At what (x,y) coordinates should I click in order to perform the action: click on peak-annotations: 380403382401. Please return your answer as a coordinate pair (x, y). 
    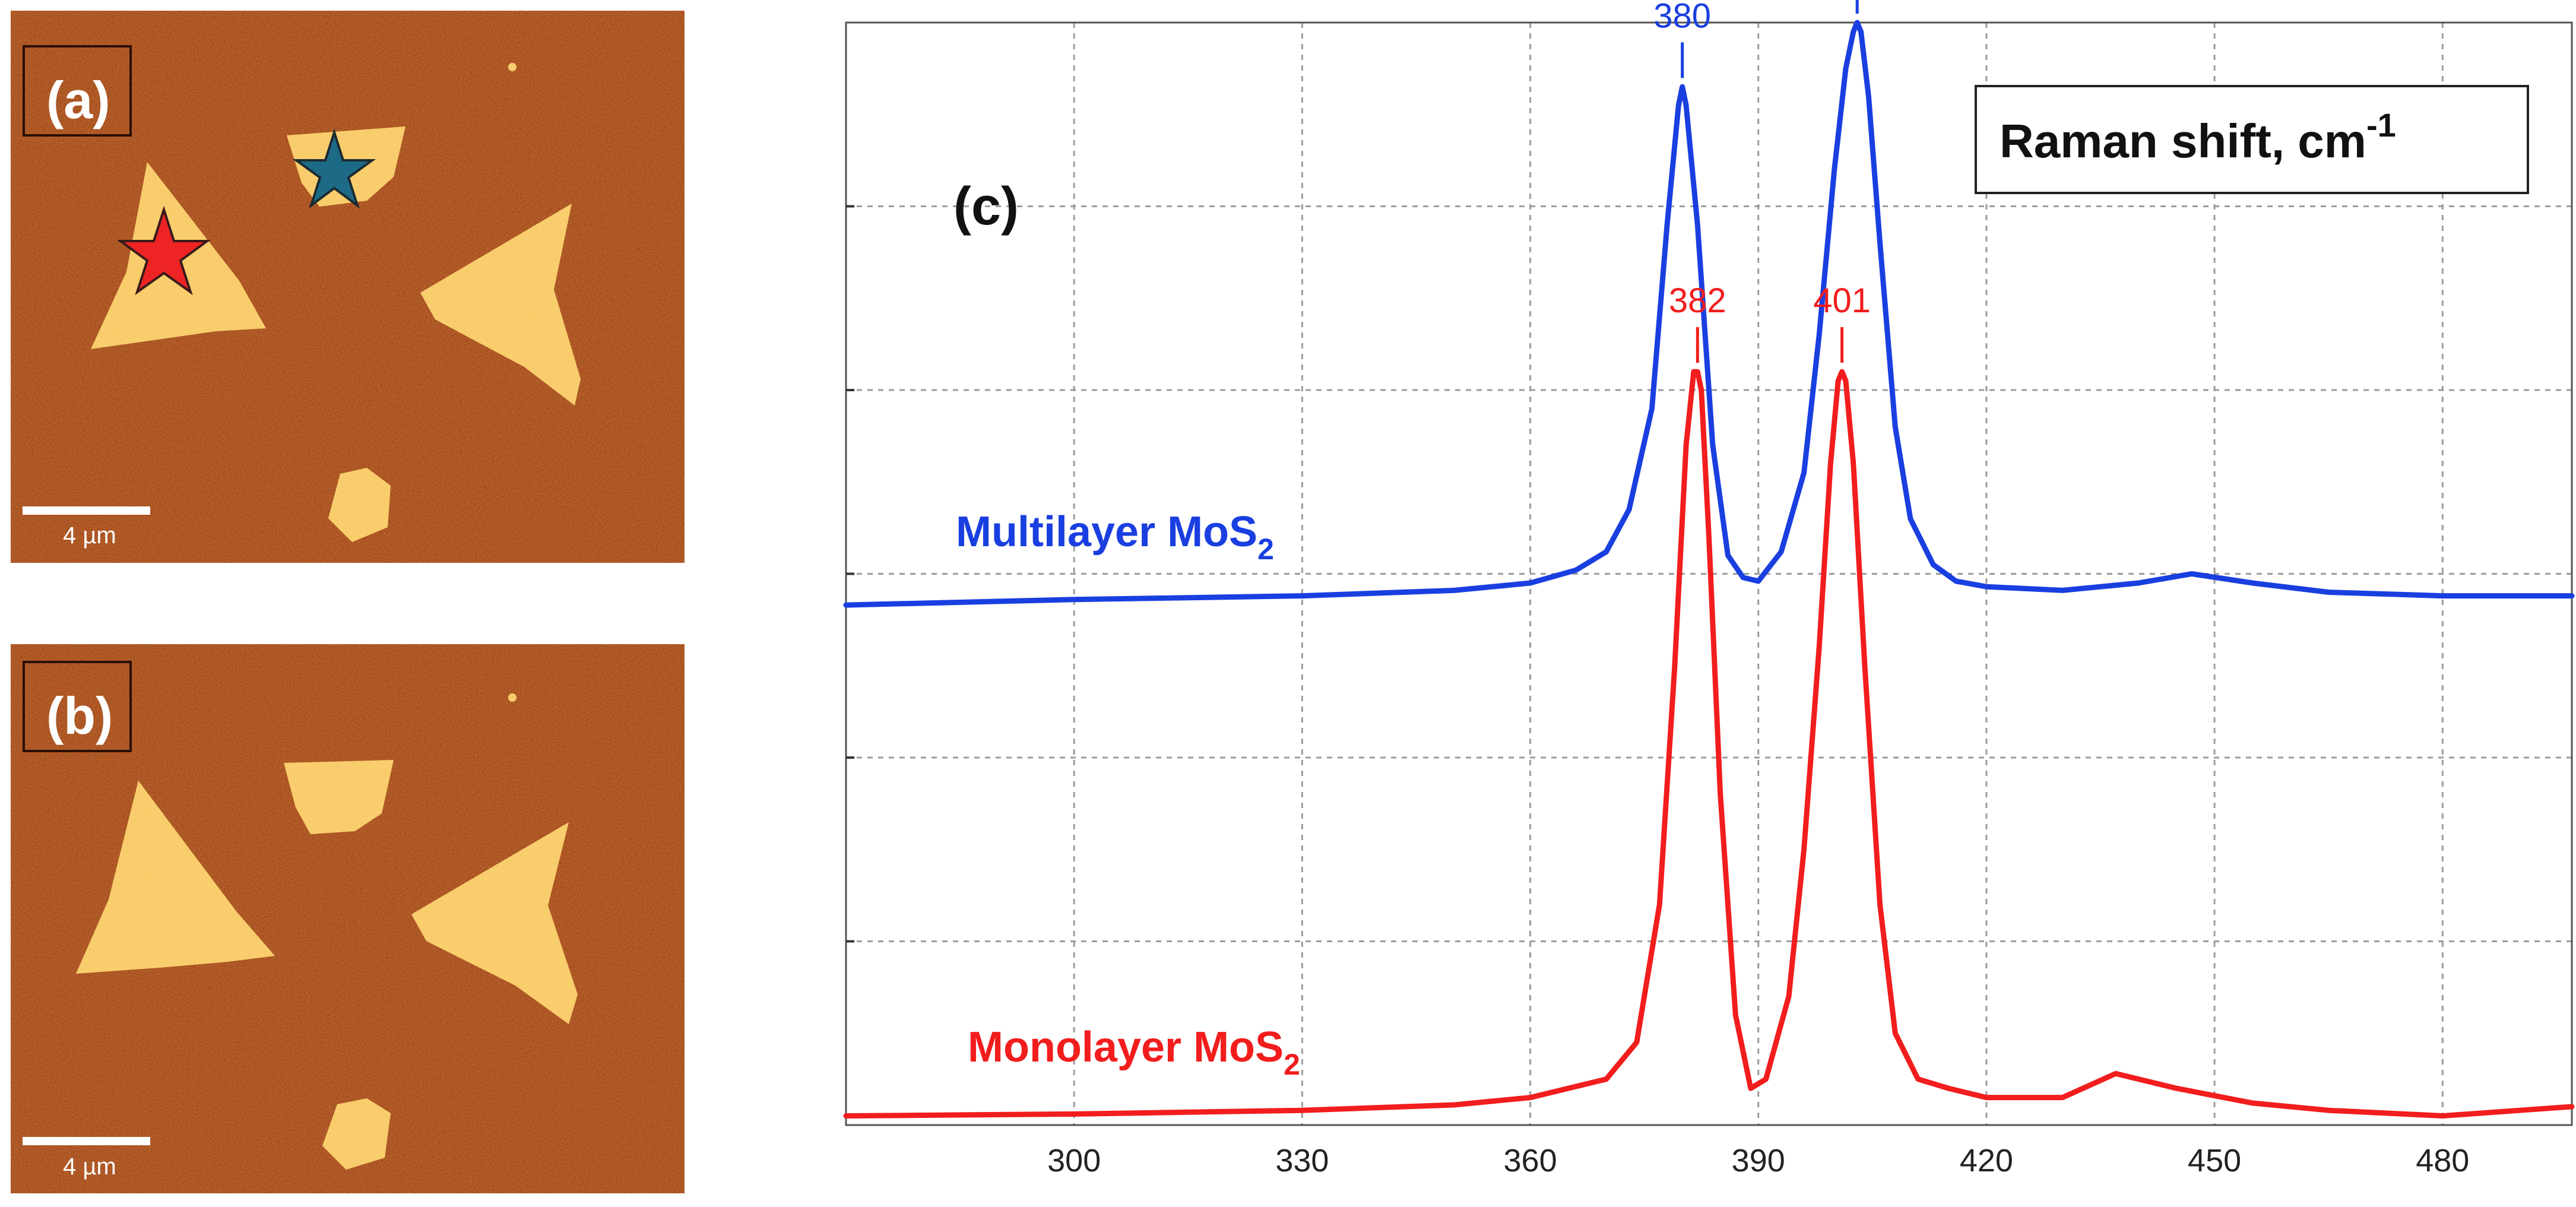
    Looking at the image, I should click on (1762, 181).